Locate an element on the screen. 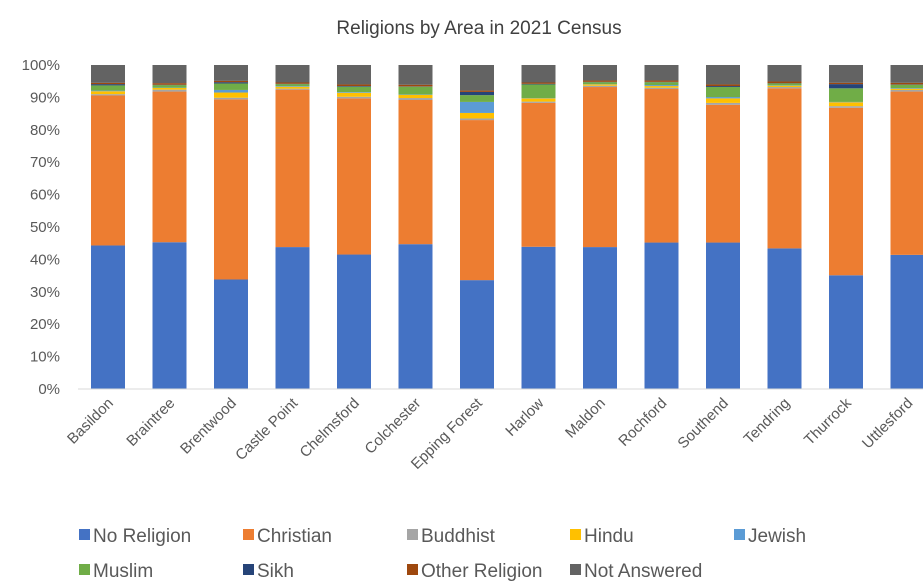  x-tick-label: Braintree is located at coordinates (150, 422).